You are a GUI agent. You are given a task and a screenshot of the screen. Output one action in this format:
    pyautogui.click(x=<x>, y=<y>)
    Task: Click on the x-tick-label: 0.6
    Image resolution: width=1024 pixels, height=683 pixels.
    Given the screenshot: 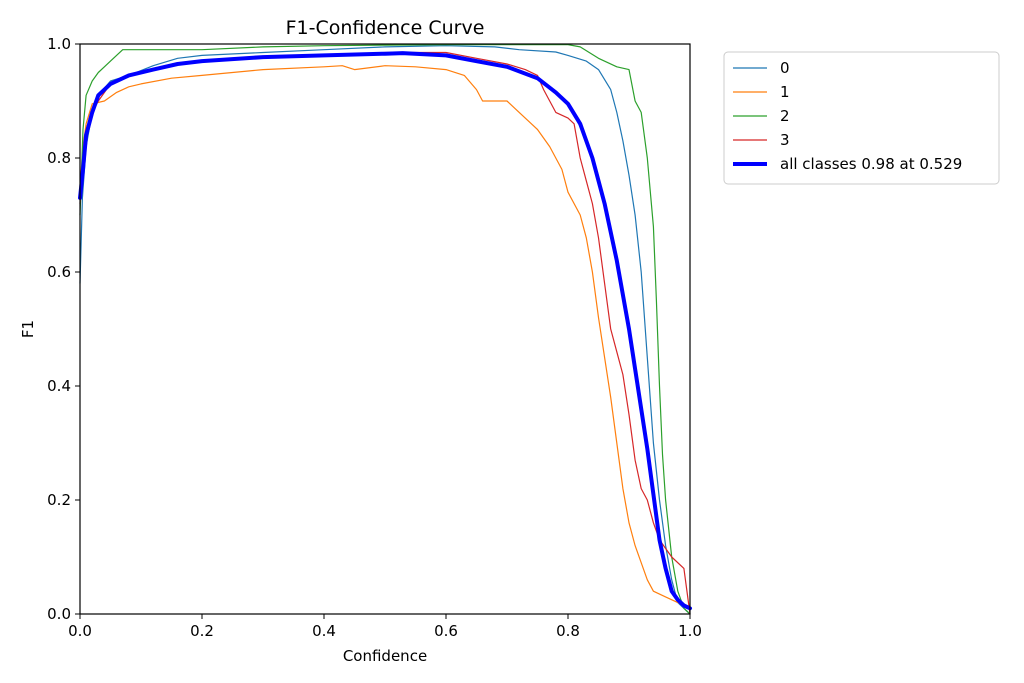 What is the action you would take?
    pyautogui.click(x=446, y=631)
    